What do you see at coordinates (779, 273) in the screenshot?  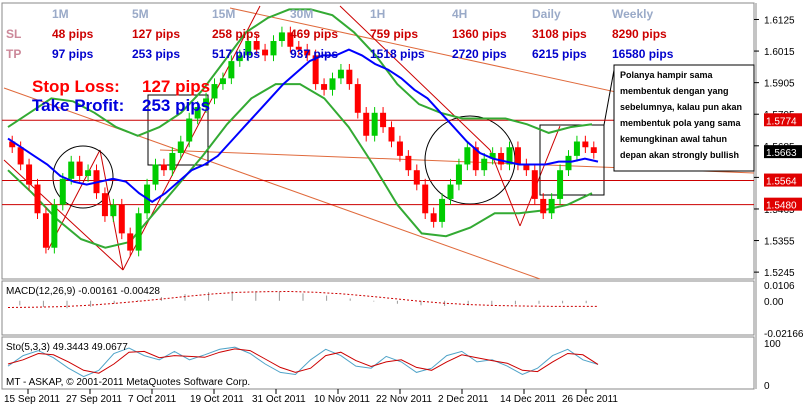 I see `price-tick-label-8: 1.5245` at bounding box center [779, 273].